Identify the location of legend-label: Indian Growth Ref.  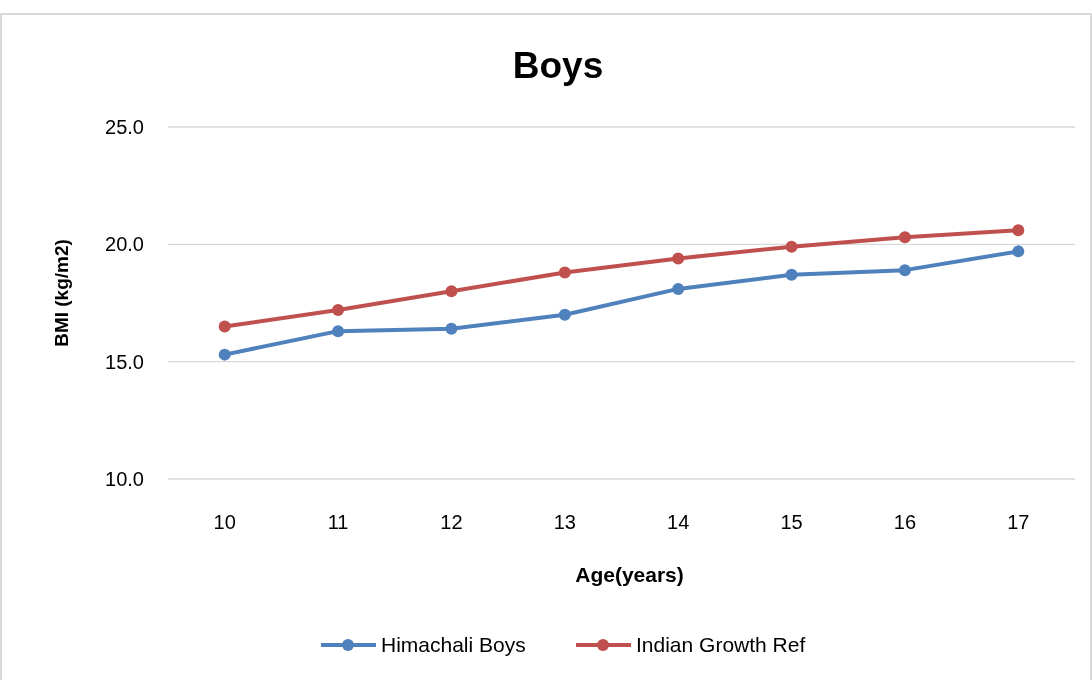
(721, 645).